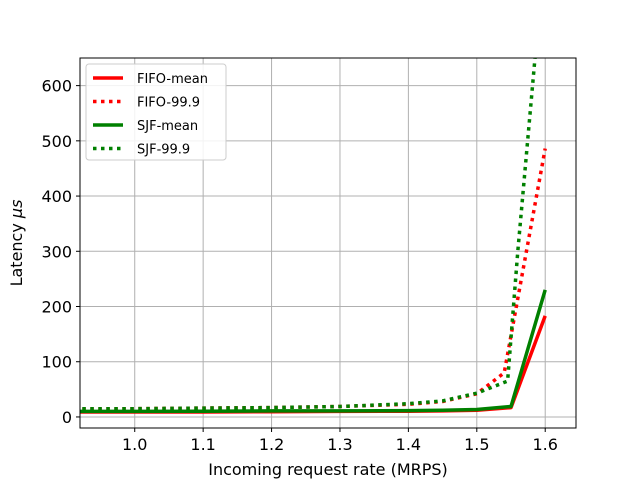 The height and width of the screenshot is (480, 640). Describe the element at coordinates (56, 141) in the screenshot. I see `y-tick-label: 500` at that location.